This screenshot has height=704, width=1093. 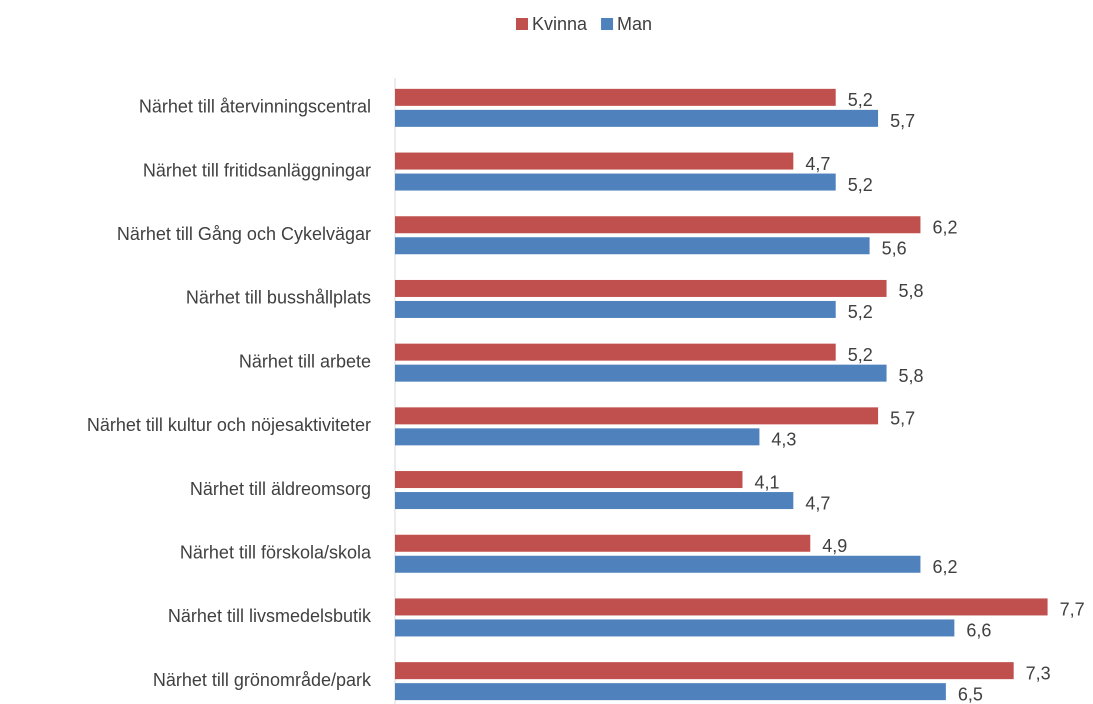 What do you see at coordinates (229, 425) in the screenshot?
I see `y-tick-label: Närhet till kultur och nöjesaktiviteter` at bounding box center [229, 425].